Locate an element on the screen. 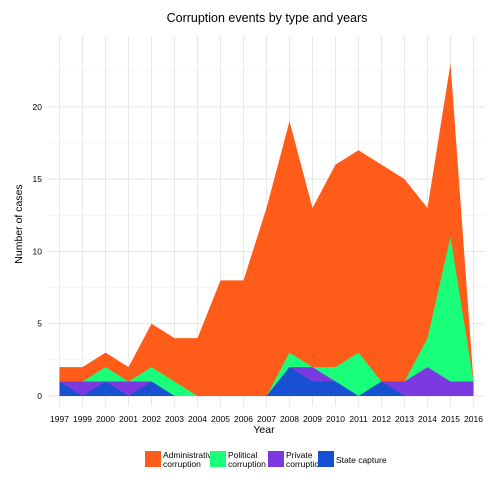 This screenshot has width=500, height=500. x-tick-label: 2006 is located at coordinates (243, 419).